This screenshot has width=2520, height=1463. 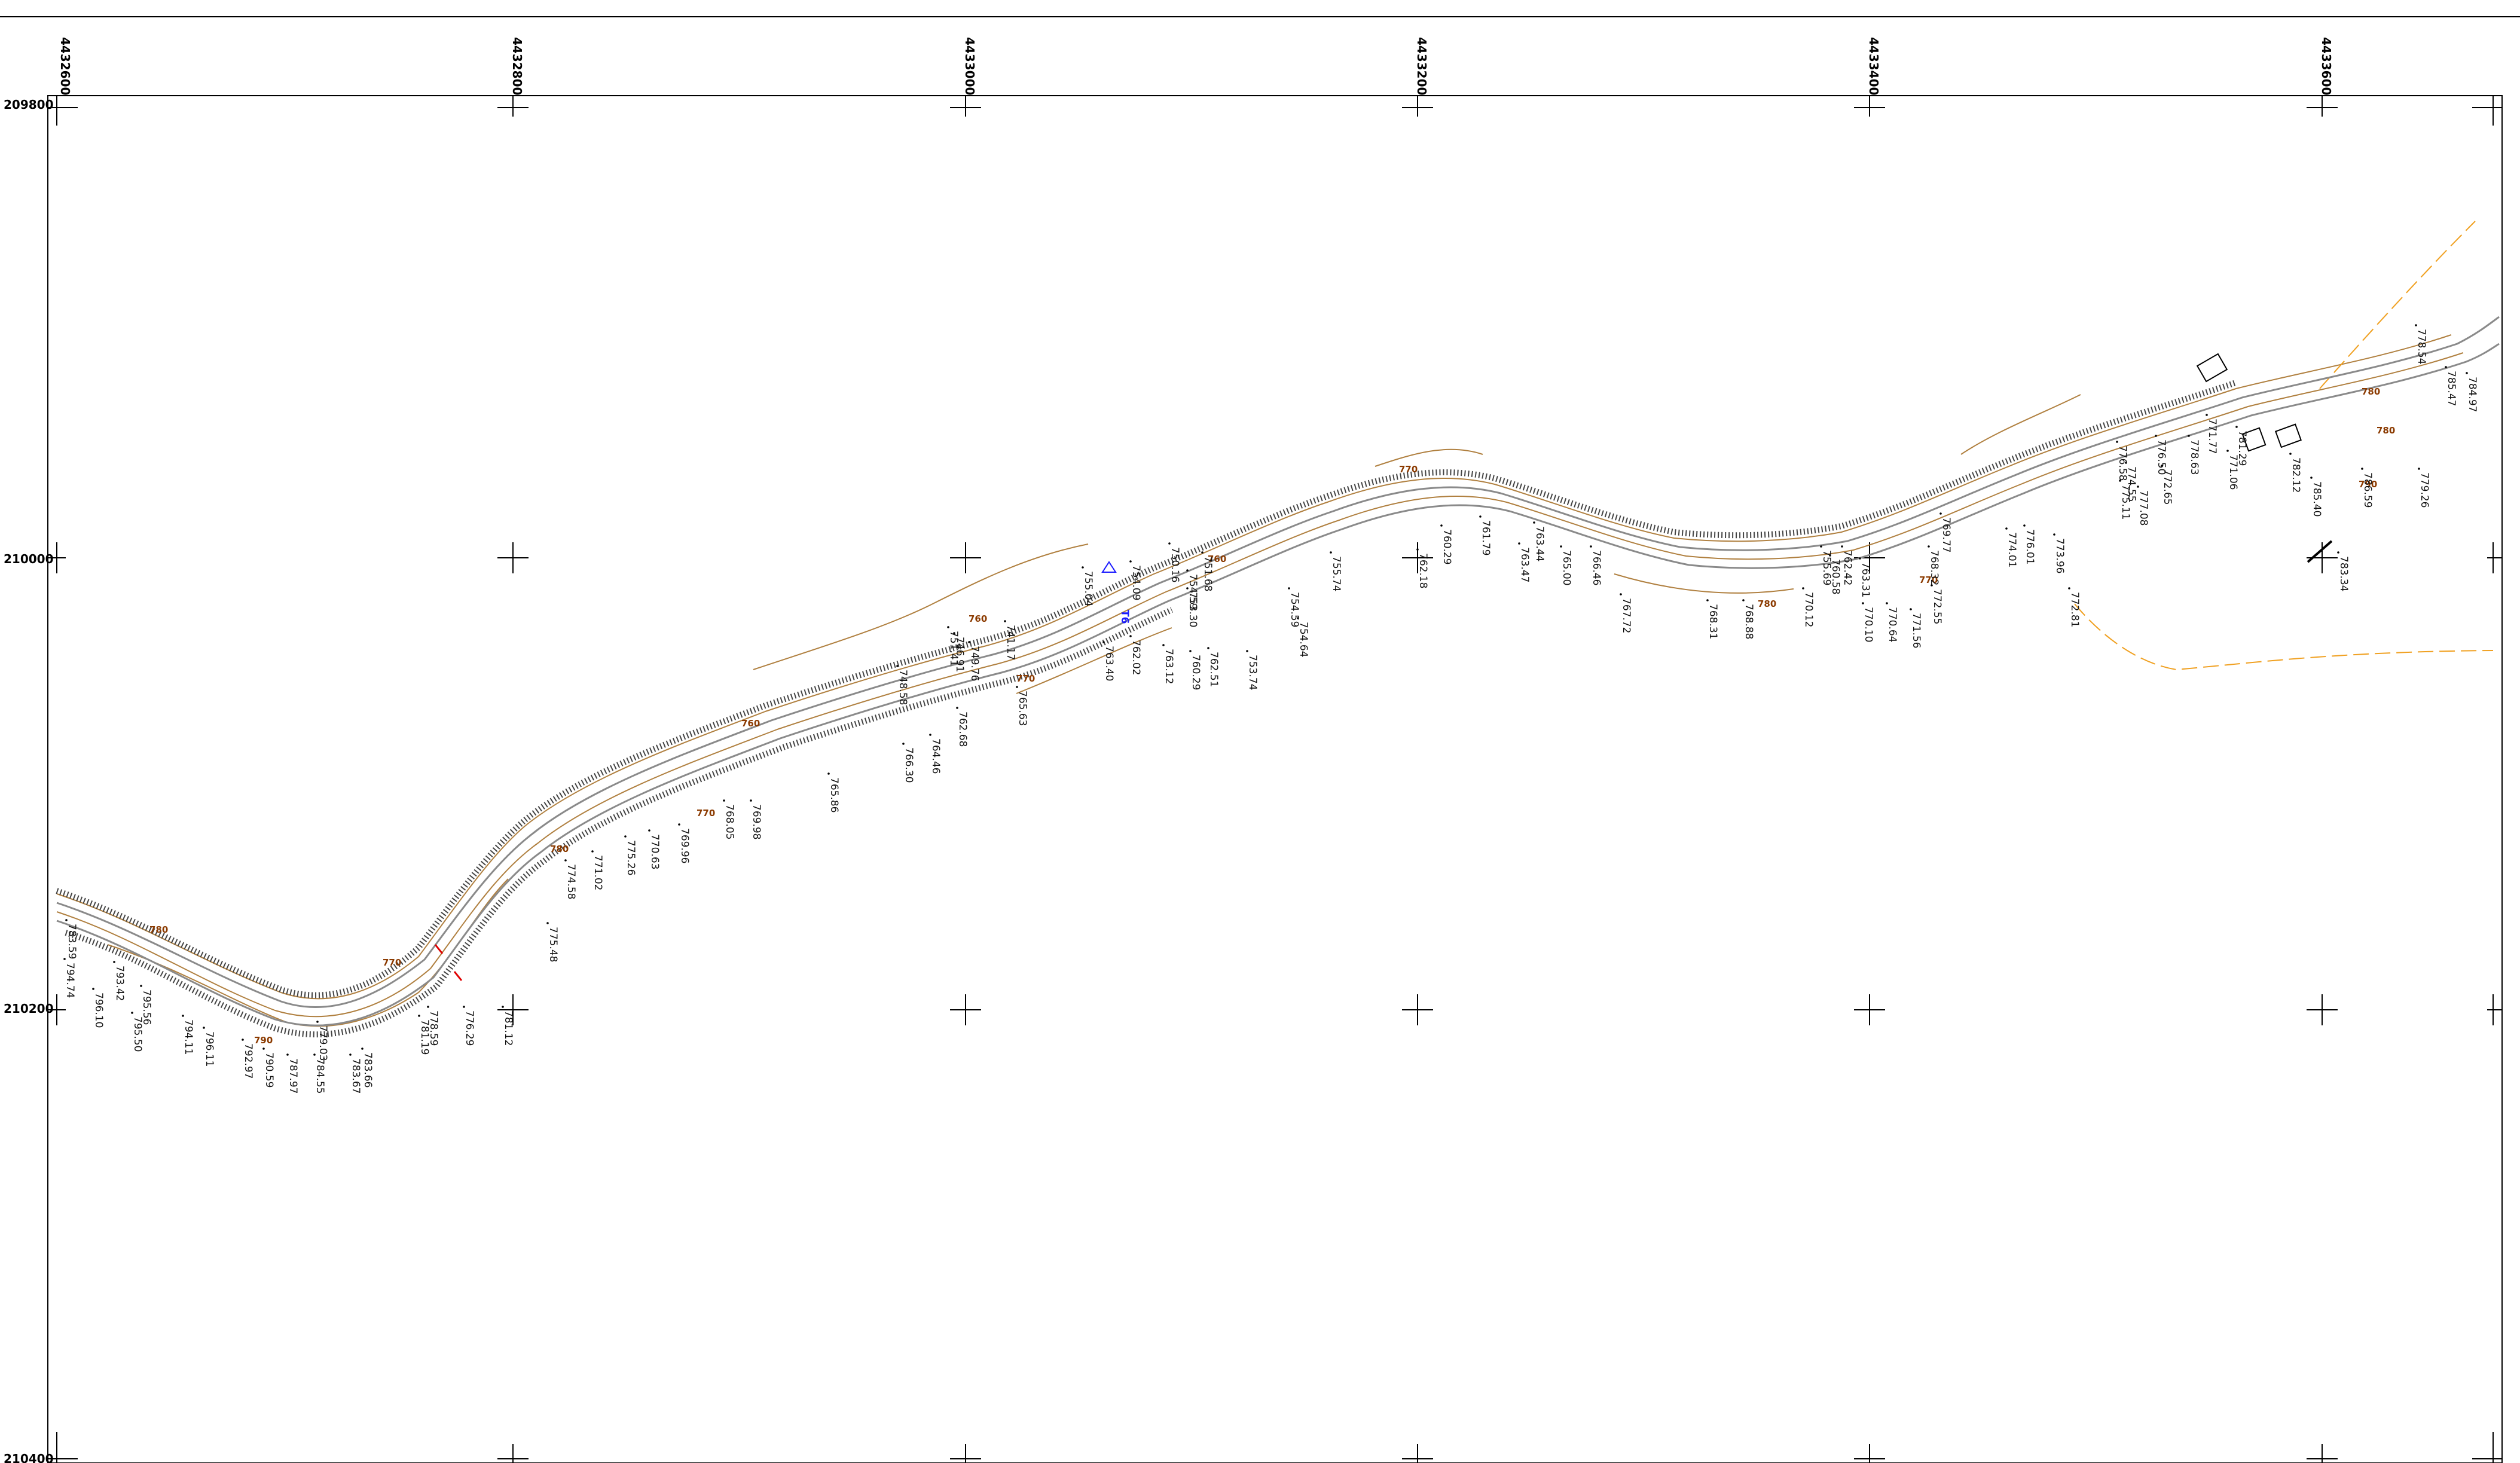 I want to click on spot-elevation: 776.58, so click(x=2122, y=463).